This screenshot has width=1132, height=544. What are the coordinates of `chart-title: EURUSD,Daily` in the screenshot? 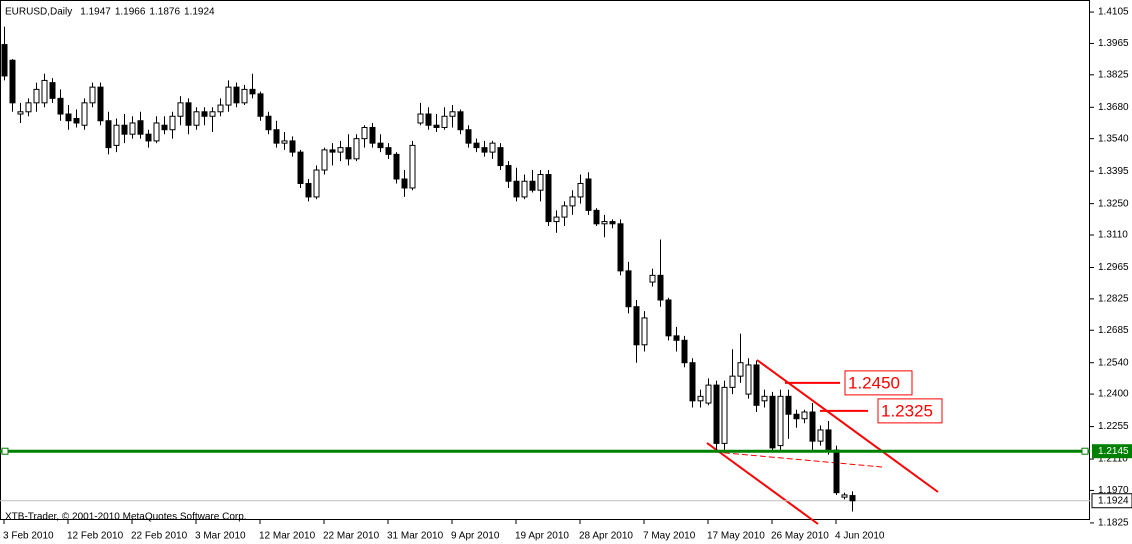 It's located at (38, 12).